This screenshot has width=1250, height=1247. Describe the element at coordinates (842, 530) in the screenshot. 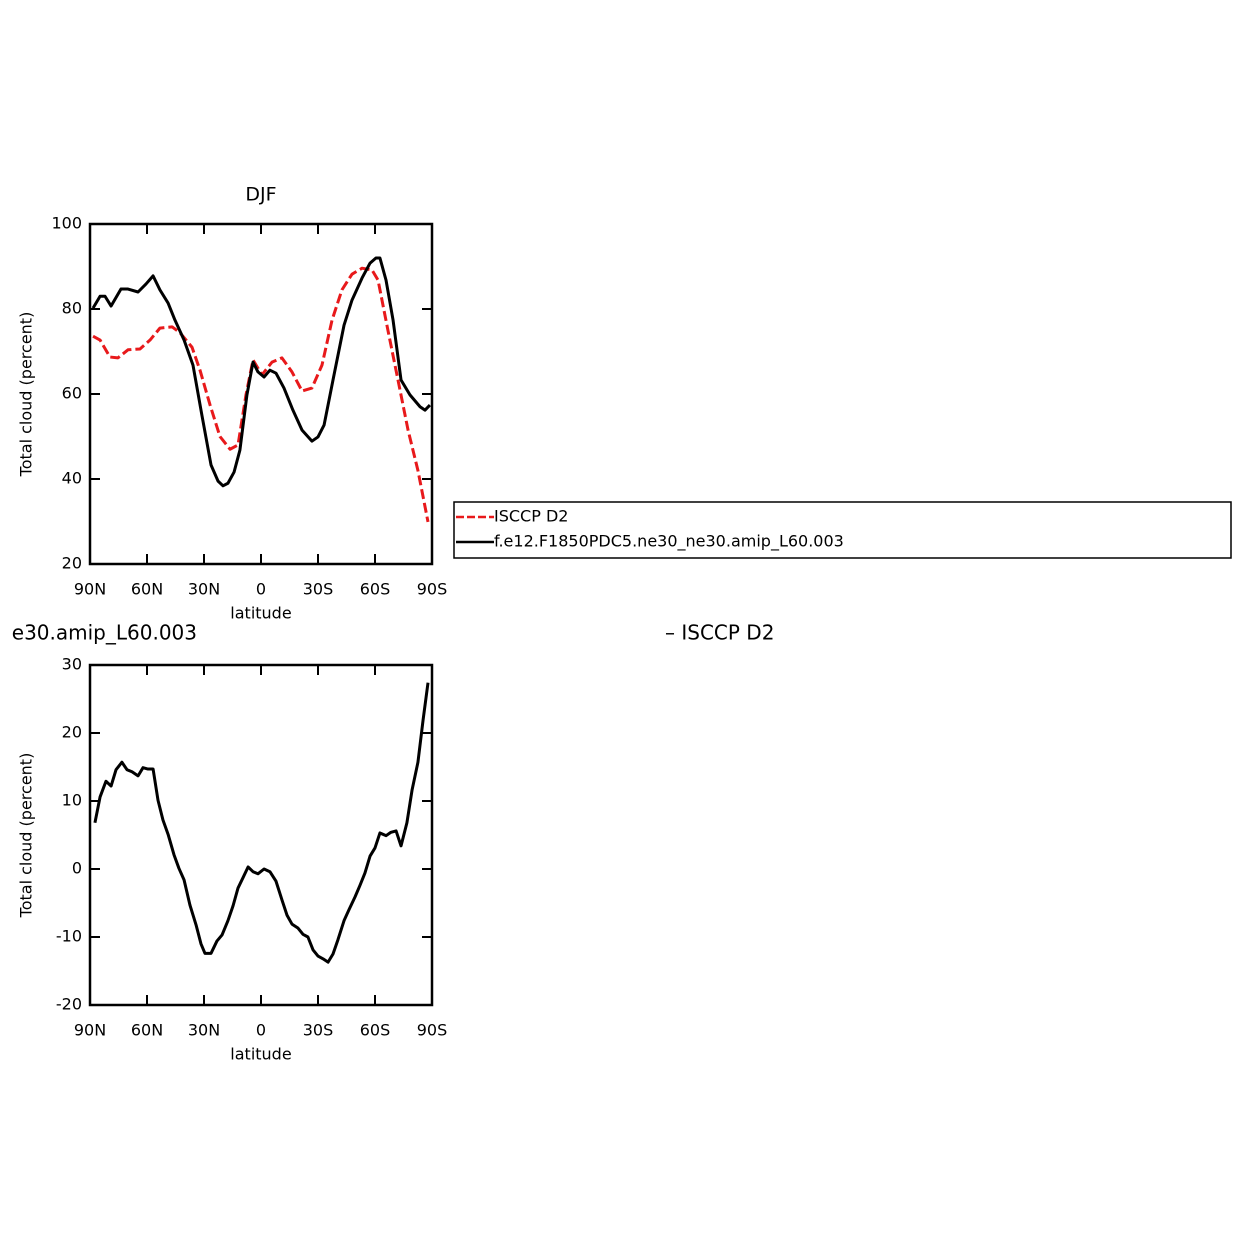

I see `legend-box` at that location.